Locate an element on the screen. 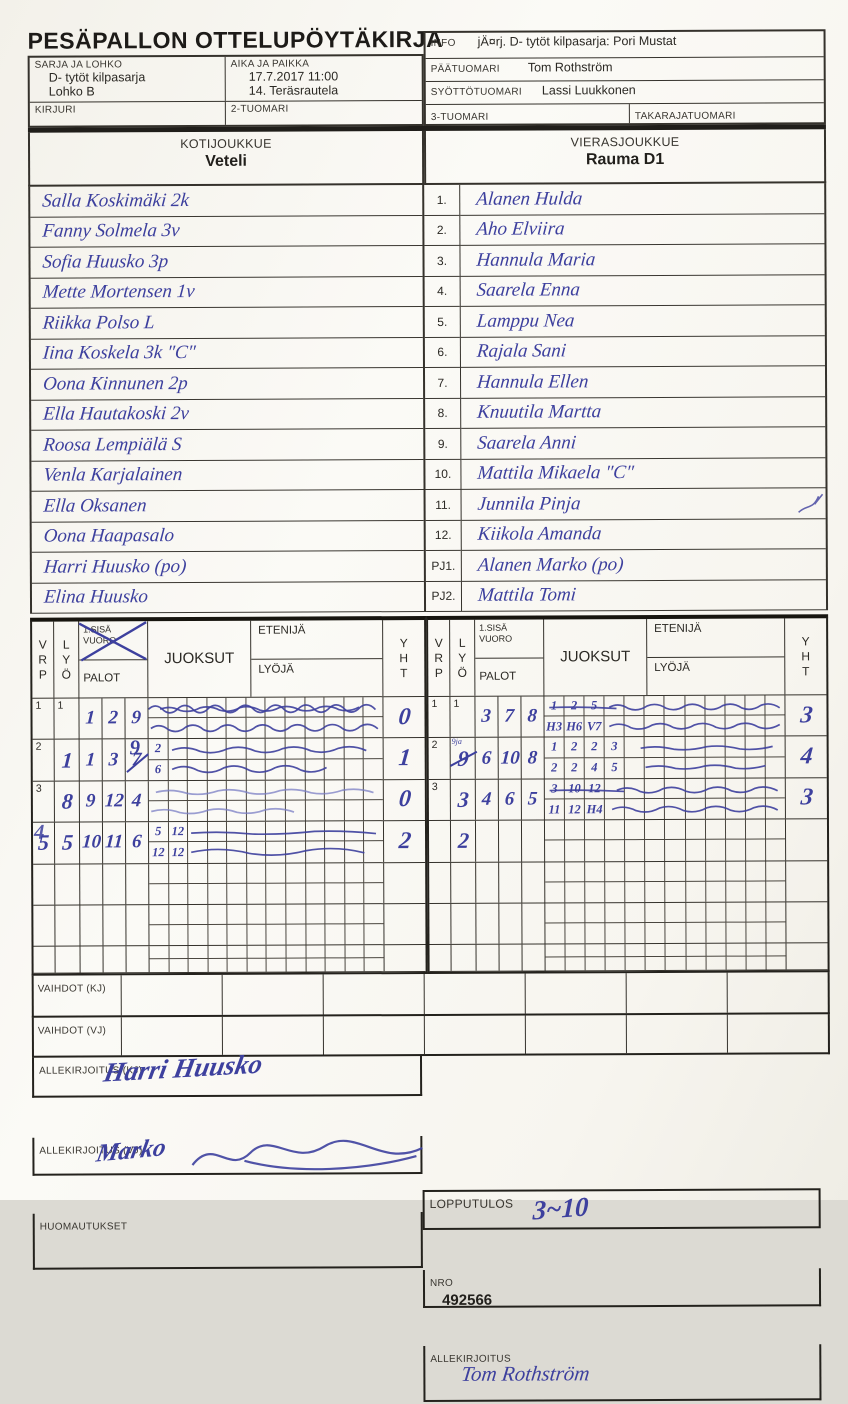 This screenshot has height=1404, width=848. away-player-name: Knuutila Martta is located at coordinates (539, 412).